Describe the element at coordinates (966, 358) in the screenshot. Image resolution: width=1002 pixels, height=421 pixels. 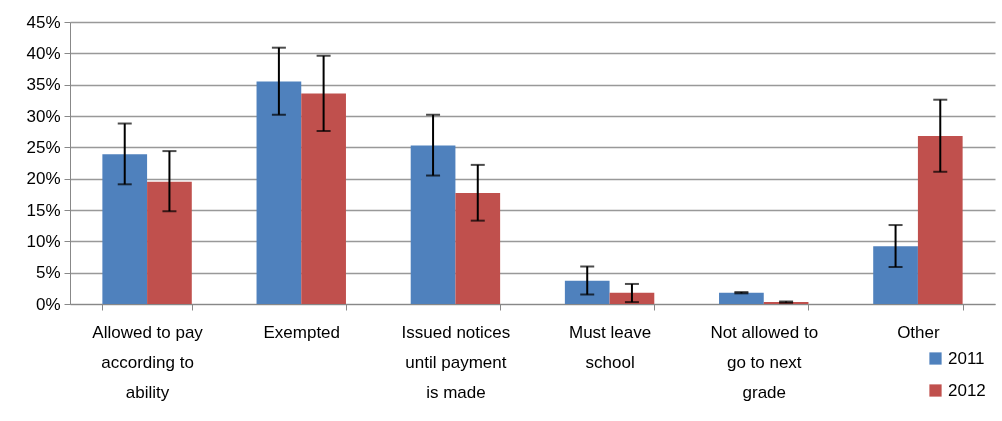
I see `legend-label: 2011` at that location.